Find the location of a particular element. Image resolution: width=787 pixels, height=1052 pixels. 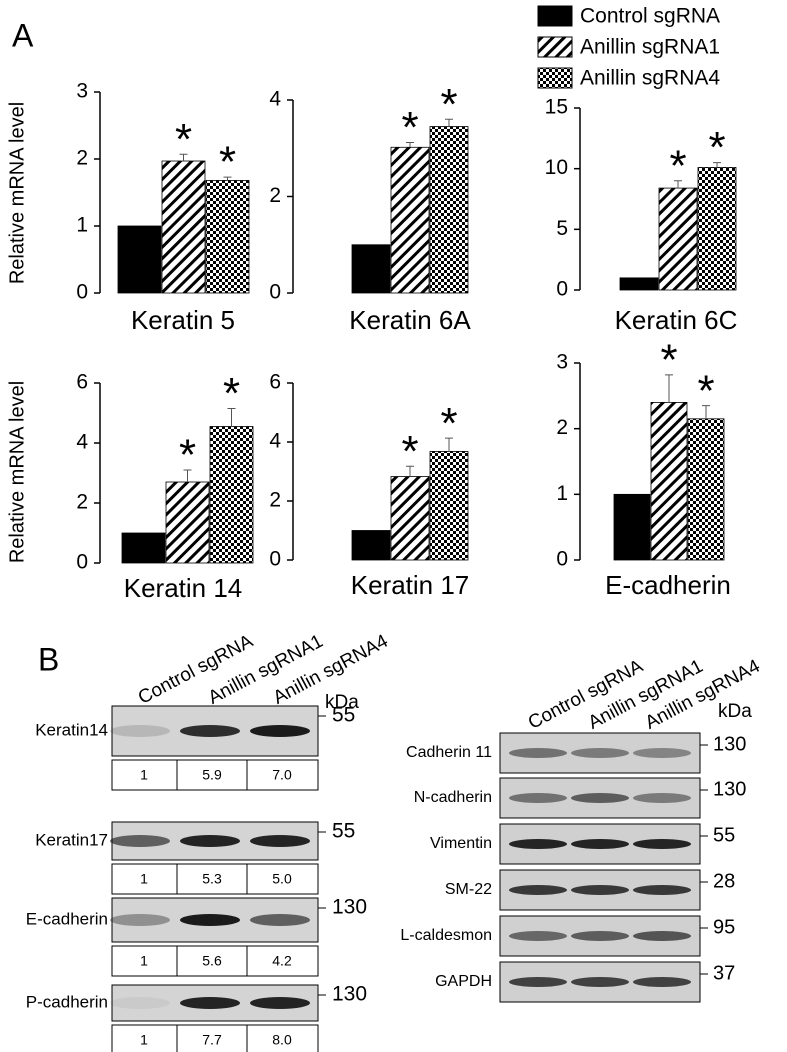

y-tick-label: 1 is located at coordinates (82, 225).